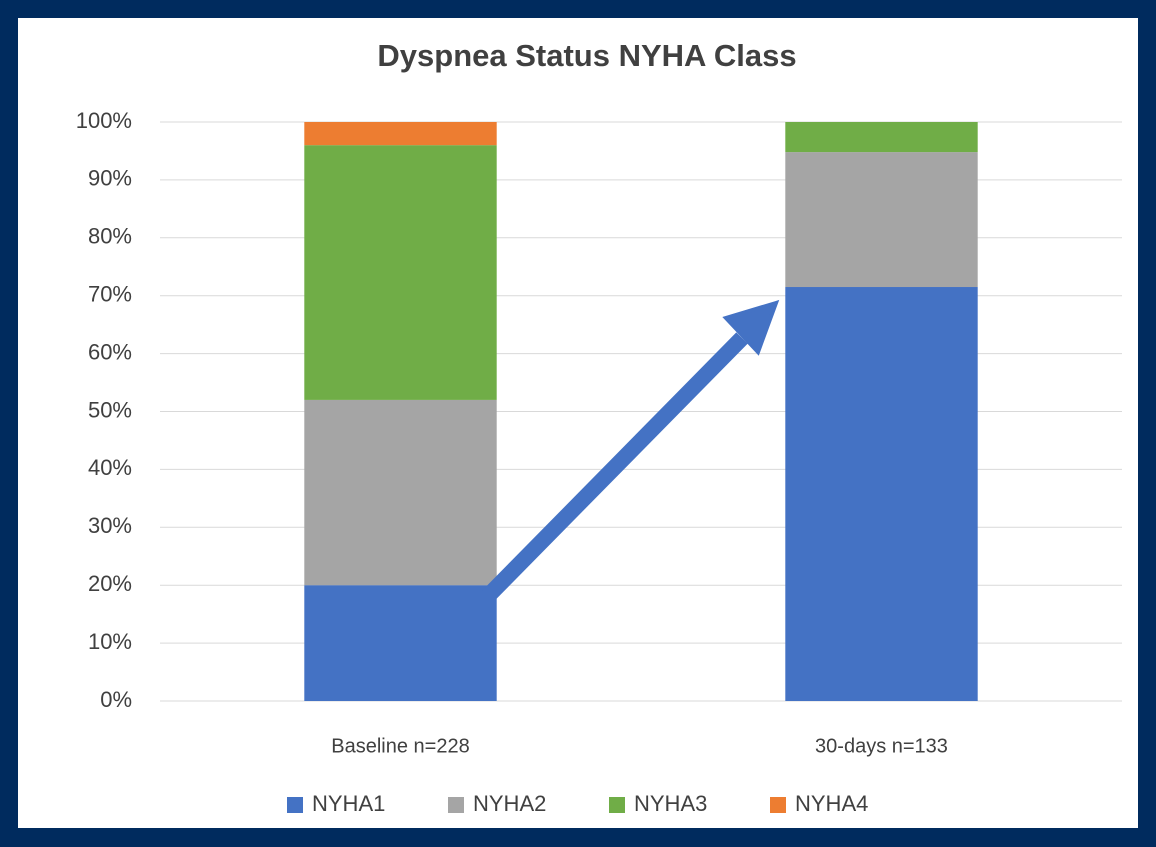 Image resolution: width=1156 pixels, height=847 pixels. I want to click on legend-label: NYHA4, so click(831, 803).